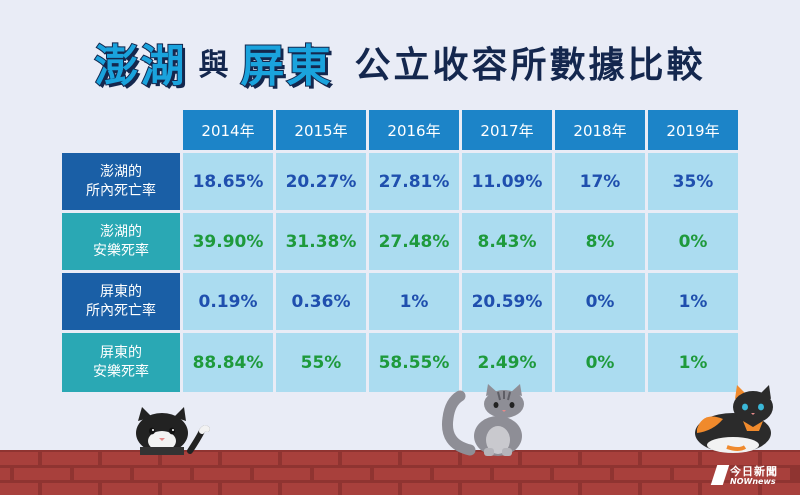 This screenshot has height=495, width=800. Describe the element at coordinates (213, 65) in the screenshot. I see `title-connector: 與` at that location.